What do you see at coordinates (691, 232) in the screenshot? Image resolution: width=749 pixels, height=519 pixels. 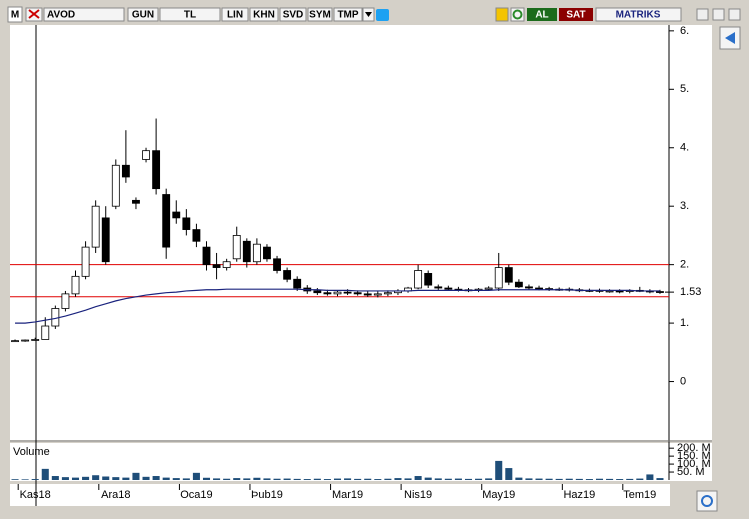 I see `price-axis` at bounding box center [691, 232].